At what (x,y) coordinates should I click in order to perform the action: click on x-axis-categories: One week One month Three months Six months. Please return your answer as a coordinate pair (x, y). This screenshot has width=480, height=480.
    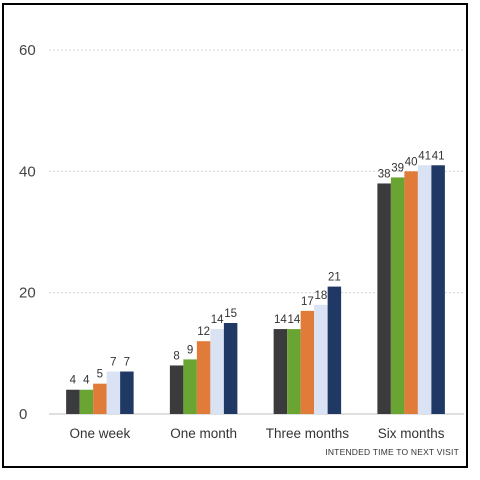
    Looking at the image, I should click on (256, 433).